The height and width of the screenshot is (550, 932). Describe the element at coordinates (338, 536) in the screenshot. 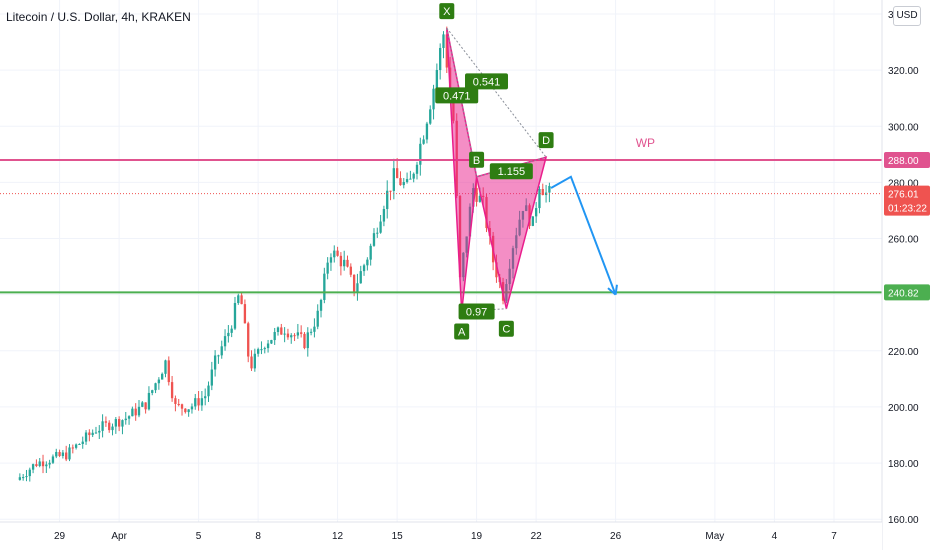

I see `time-tick-label: 12` at that location.